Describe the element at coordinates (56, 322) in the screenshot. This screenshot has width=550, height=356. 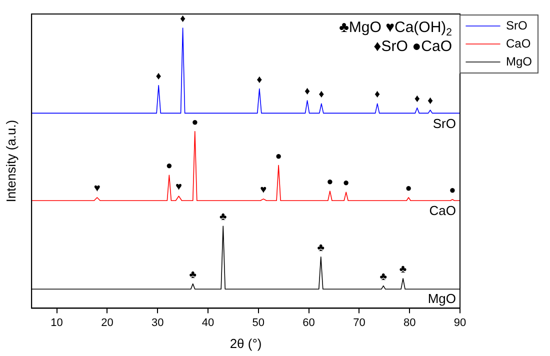
I see `x-tick-label: 10` at that location.